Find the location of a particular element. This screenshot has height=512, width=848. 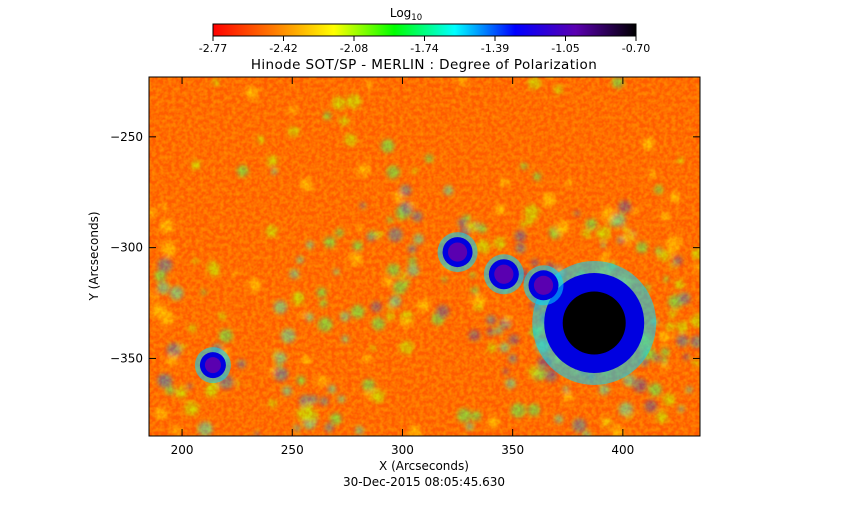

colorbar-tick-label: -1.39 is located at coordinates (495, 48).